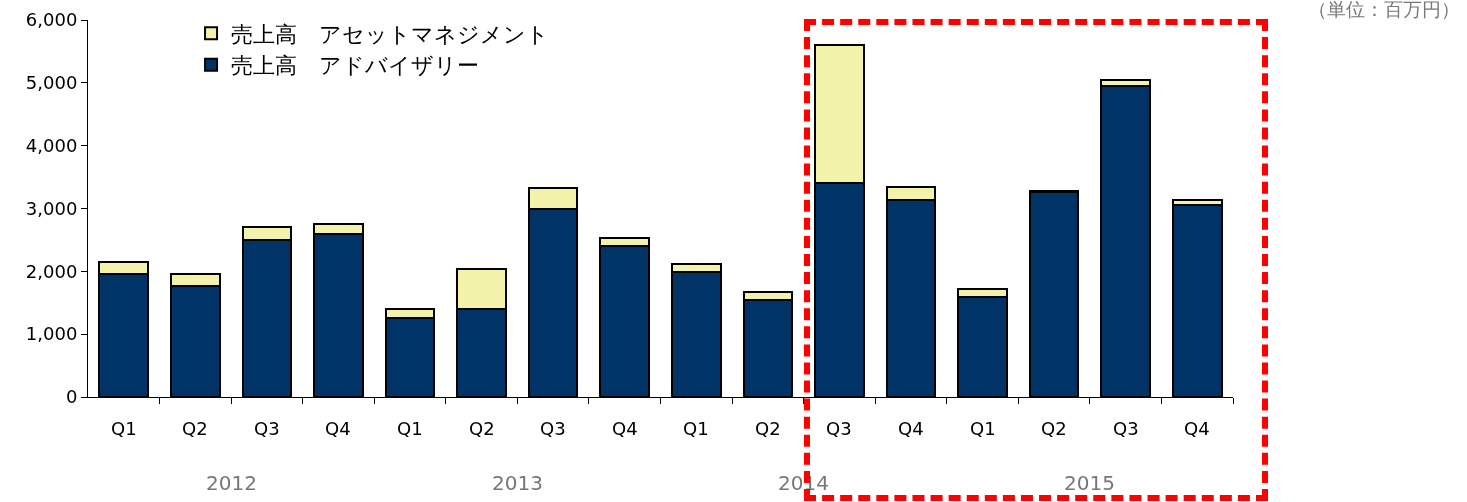 The height and width of the screenshot is (502, 1467). Describe the element at coordinates (51, 208) in the screenshot. I see `y-tick-label: 3,000` at that location.